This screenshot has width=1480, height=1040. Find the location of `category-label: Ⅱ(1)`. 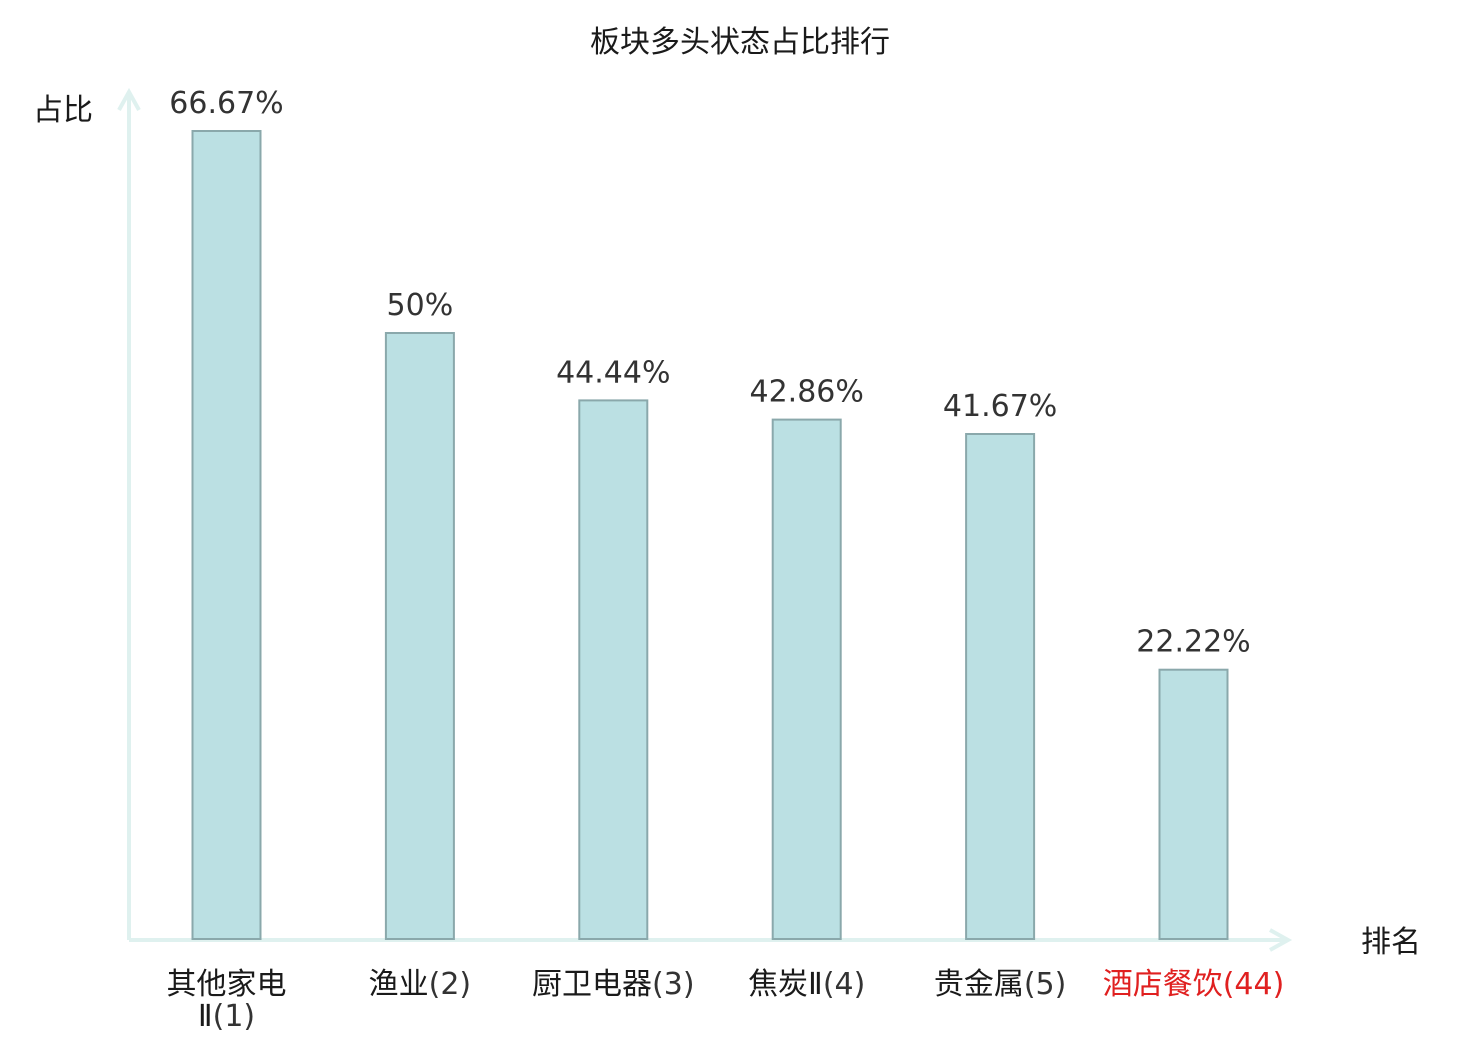

category-label: Ⅱ(1) is located at coordinates (226, 1016).